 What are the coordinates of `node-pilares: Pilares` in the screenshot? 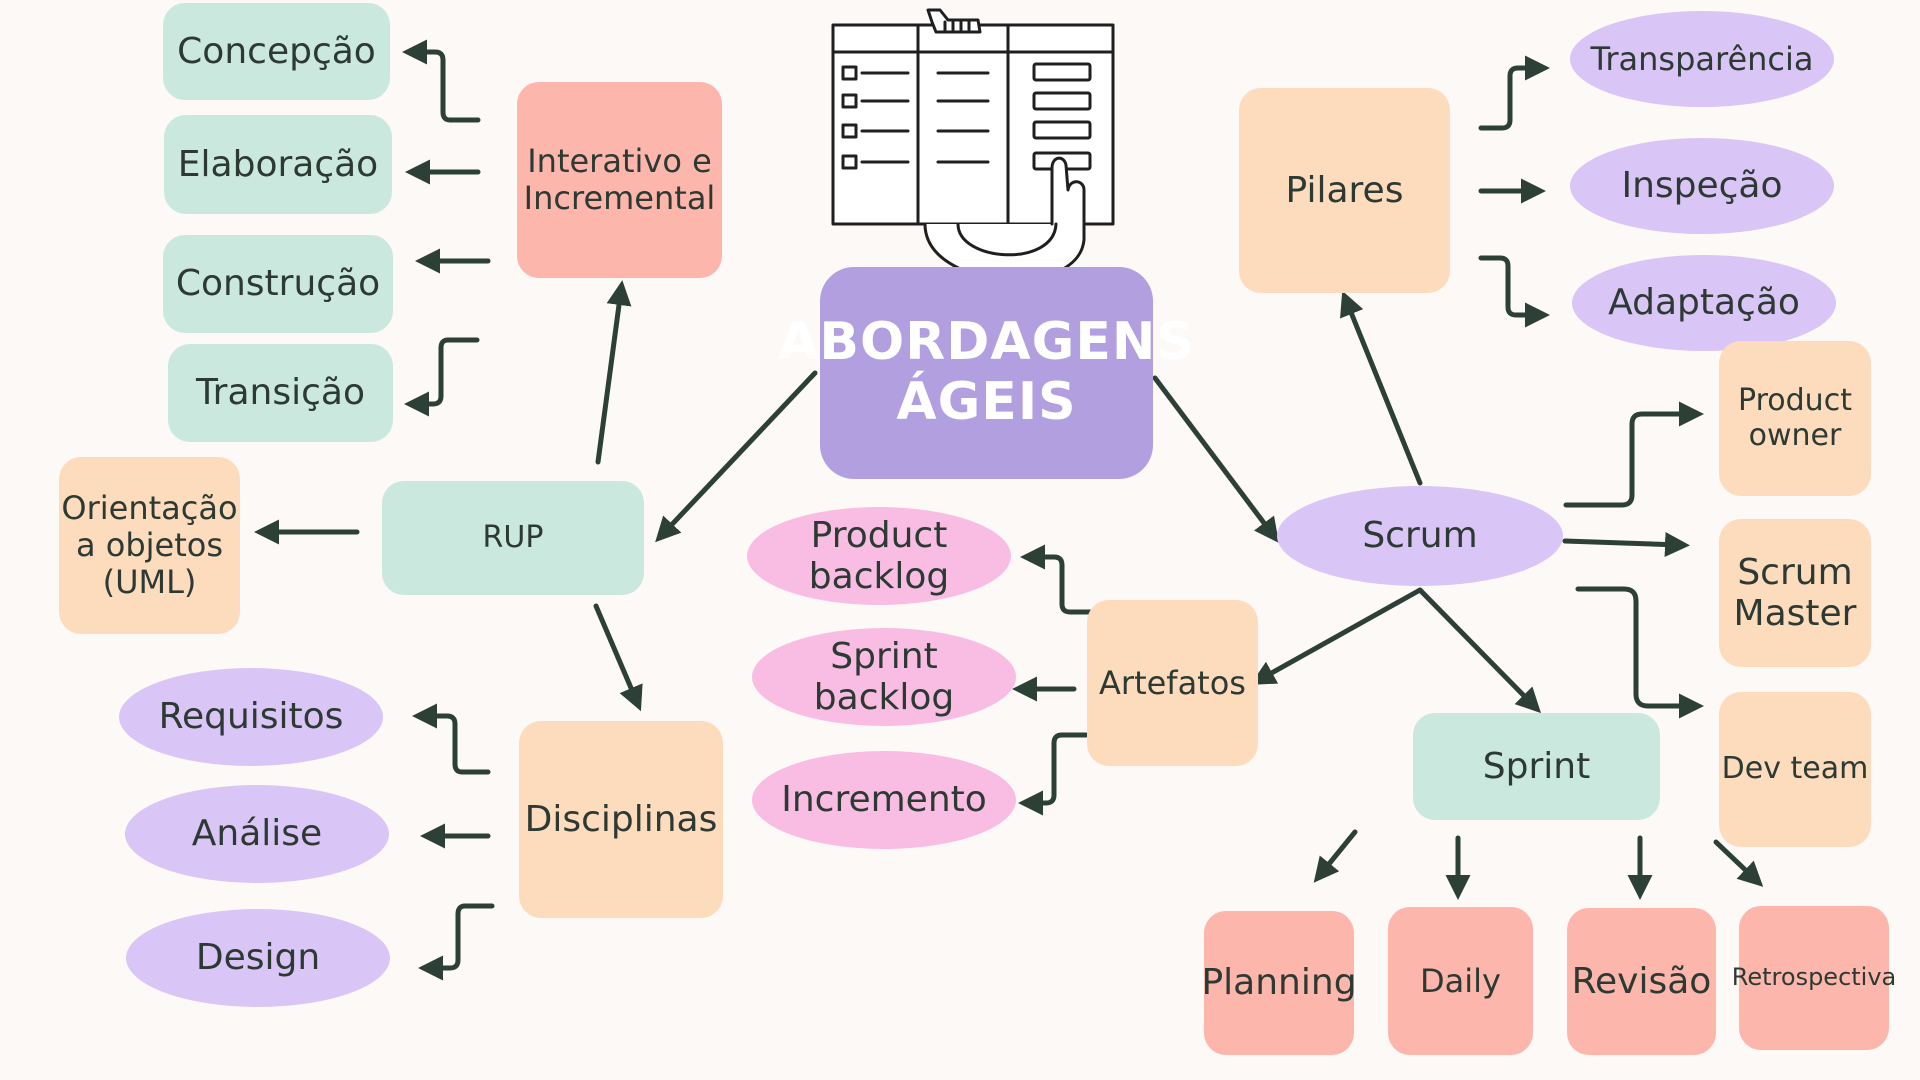 It's located at (1344, 190).